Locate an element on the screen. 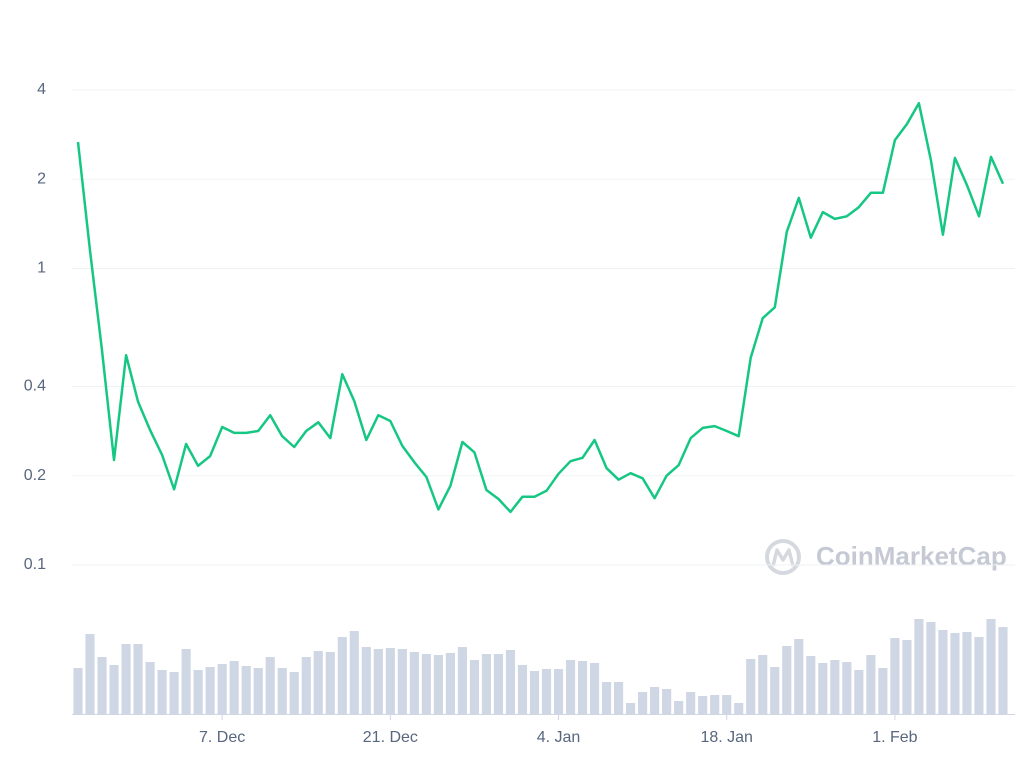  x-tick-label: 18. Jan is located at coordinates (726, 737).